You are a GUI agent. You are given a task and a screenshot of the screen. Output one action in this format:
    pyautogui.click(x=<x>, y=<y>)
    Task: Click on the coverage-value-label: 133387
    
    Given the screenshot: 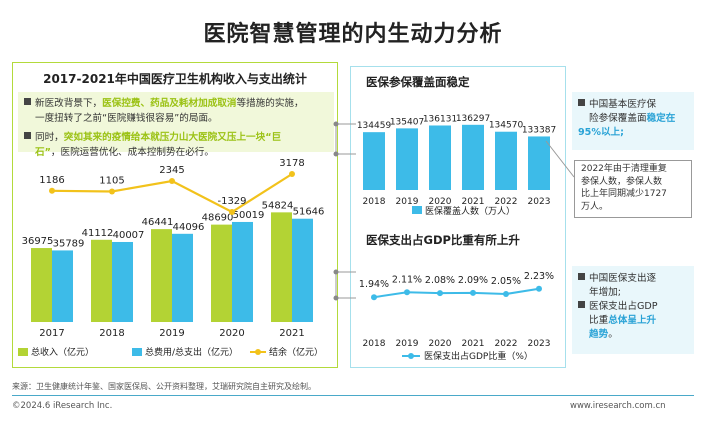 What is the action you would take?
    pyautogui.click(x=539, y=130)
    